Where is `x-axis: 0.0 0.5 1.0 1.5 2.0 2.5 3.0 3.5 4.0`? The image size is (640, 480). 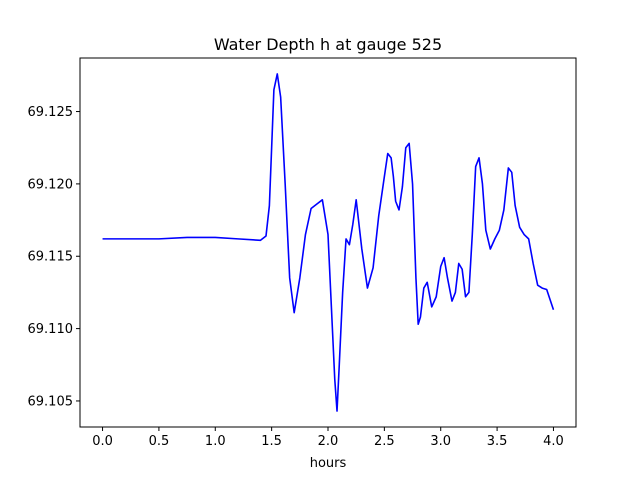
x-axis: 0.0 0.5 1.0 1.5 2.0 2.5 3.0 3.5 4.0 is located at coordinates (328, 438).